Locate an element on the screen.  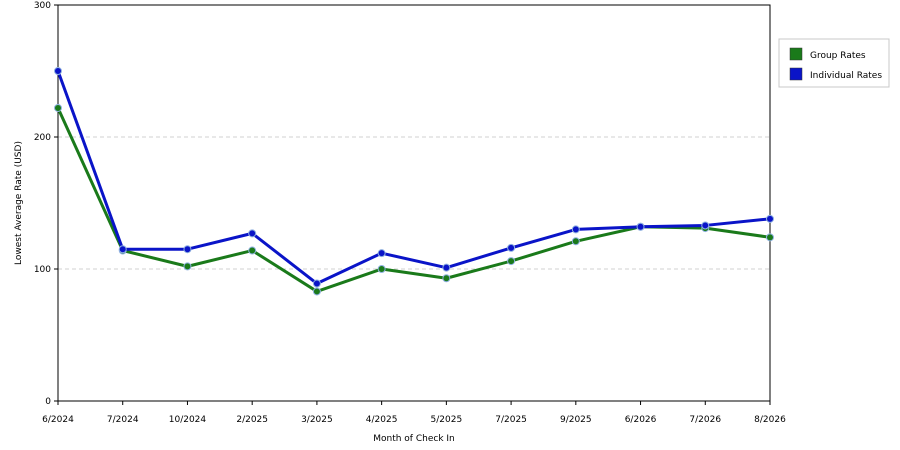
x-axis-title: Month of Check In is located at coordinates (414, 439).